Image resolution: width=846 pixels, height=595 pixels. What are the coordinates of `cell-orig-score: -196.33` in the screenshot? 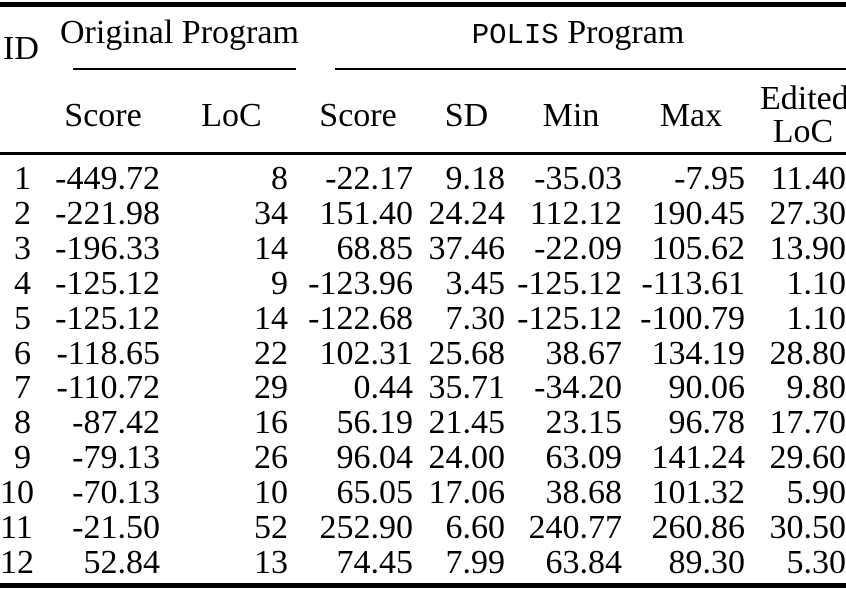 It's located at (107, 249).